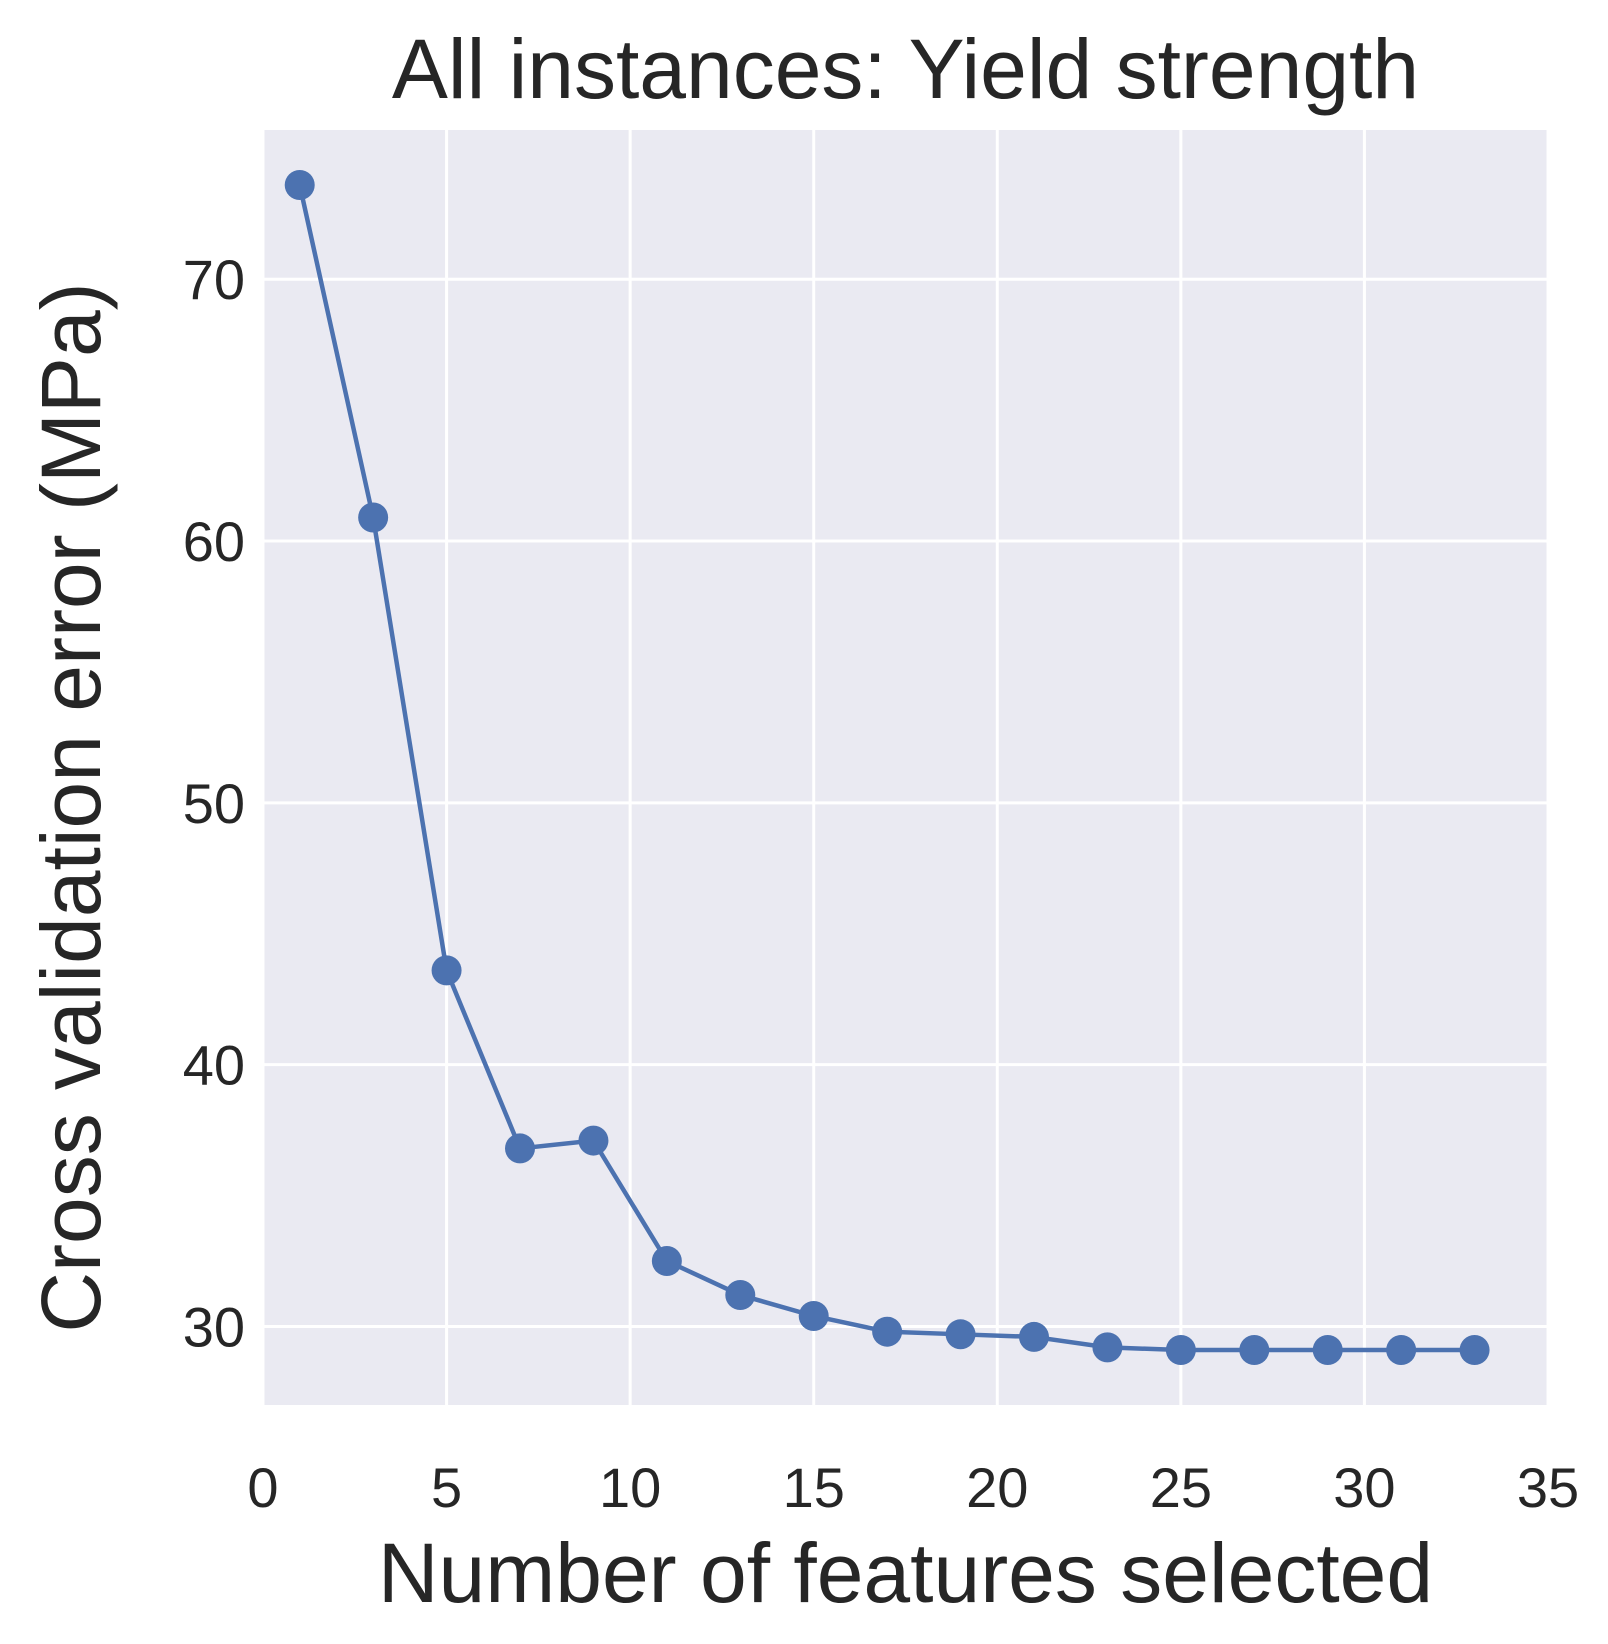  Describe the element at coordinates (814, 1487) in the screenshot. I see `x-tick-label: 15` at that location.